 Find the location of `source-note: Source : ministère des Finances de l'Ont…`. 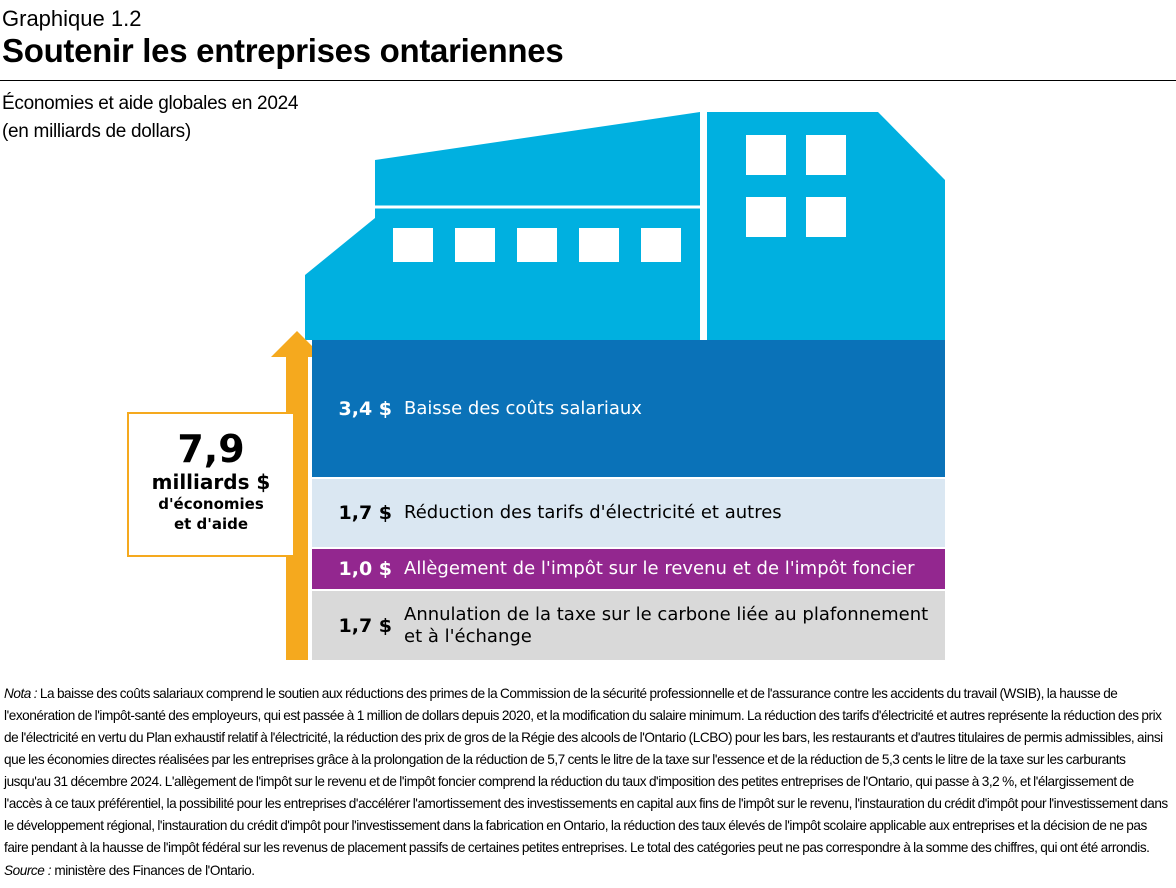

source-note: Source : ministère des Finances de l'Ont… is located at coordinates (129, 870).